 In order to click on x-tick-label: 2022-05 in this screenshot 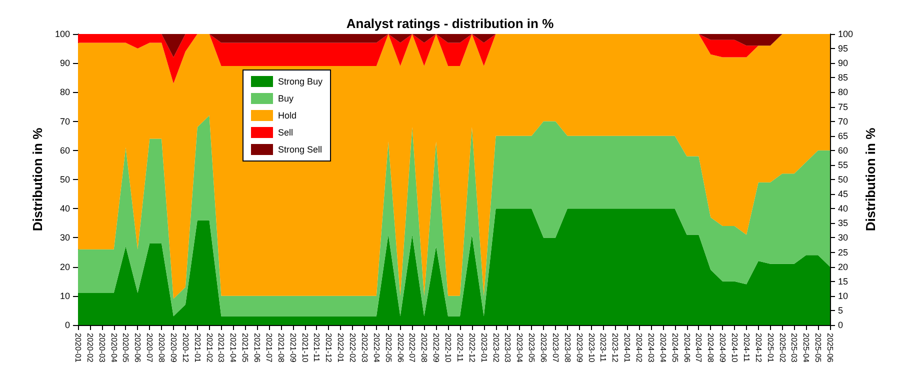, I will do `click(388, 348)`.